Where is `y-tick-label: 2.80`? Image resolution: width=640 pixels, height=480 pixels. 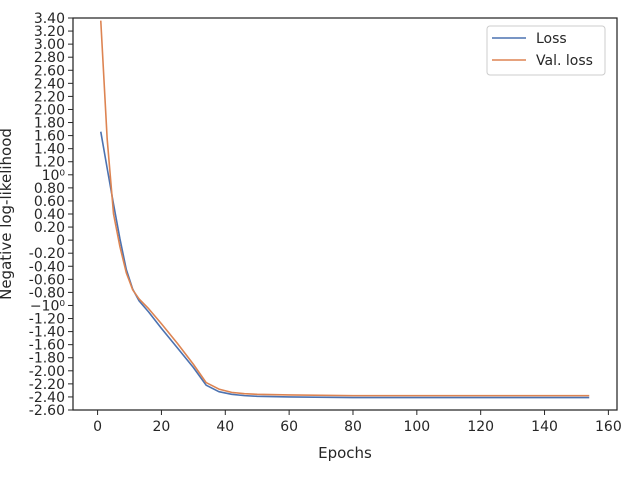 y-tick-label: 2.80 is located at coordinates (49, 58).